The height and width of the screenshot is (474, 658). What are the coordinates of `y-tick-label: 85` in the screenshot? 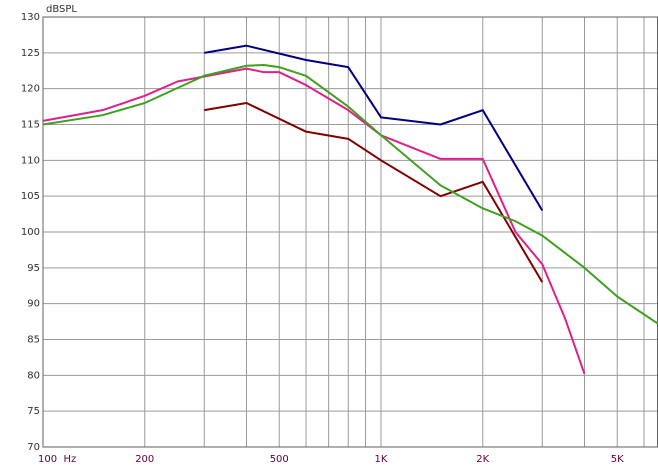 It's located at (33, 340).